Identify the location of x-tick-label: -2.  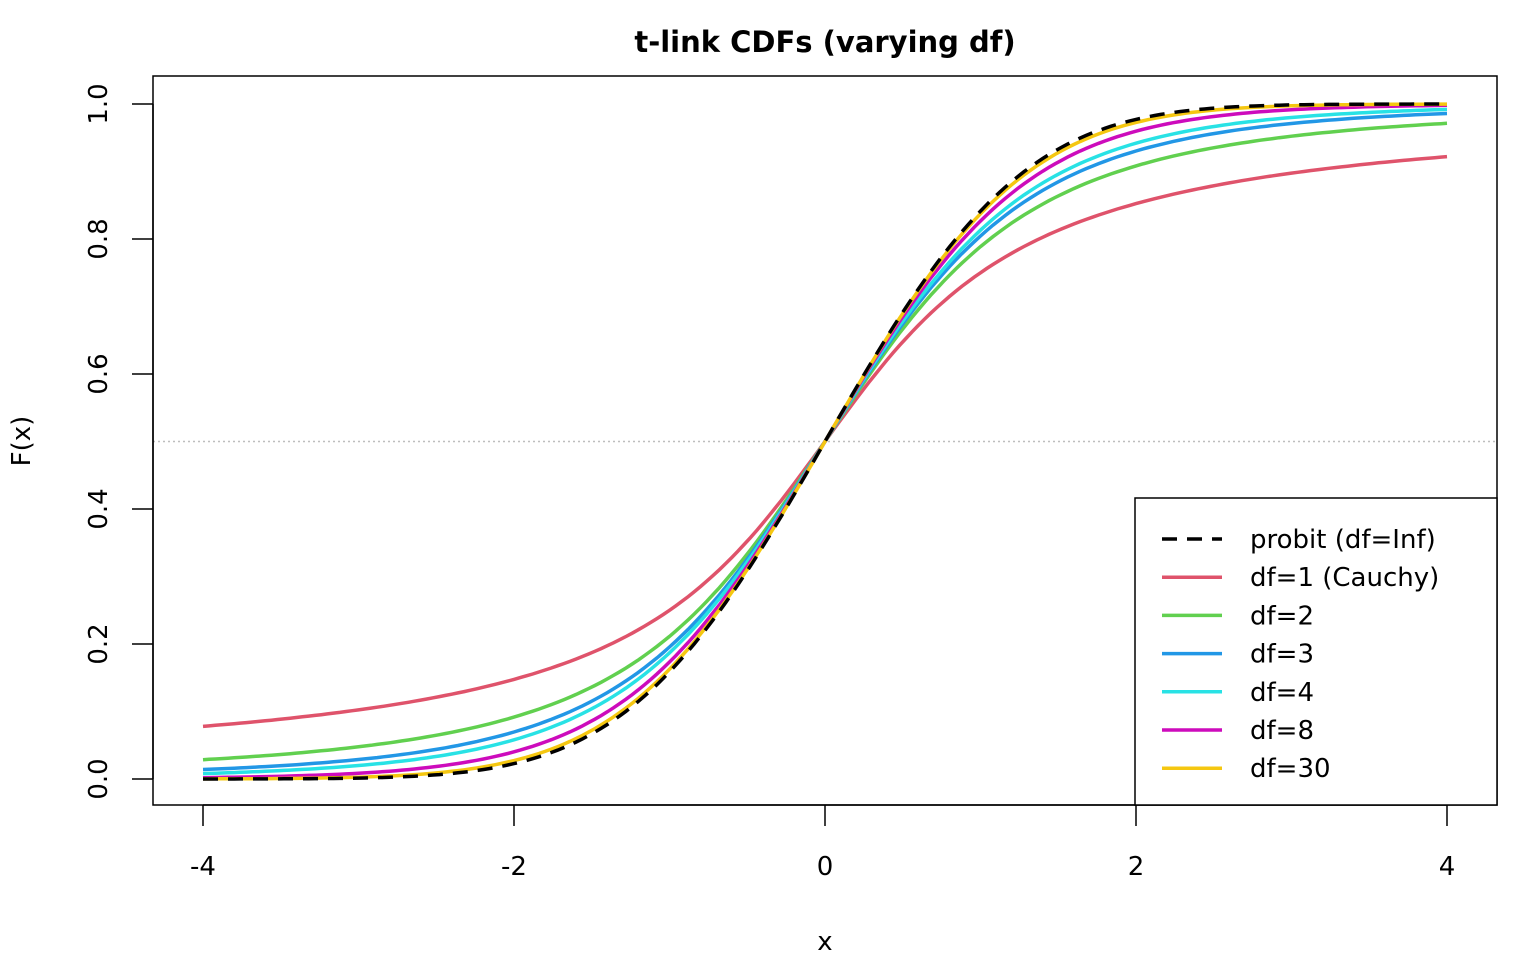
(514, 867).